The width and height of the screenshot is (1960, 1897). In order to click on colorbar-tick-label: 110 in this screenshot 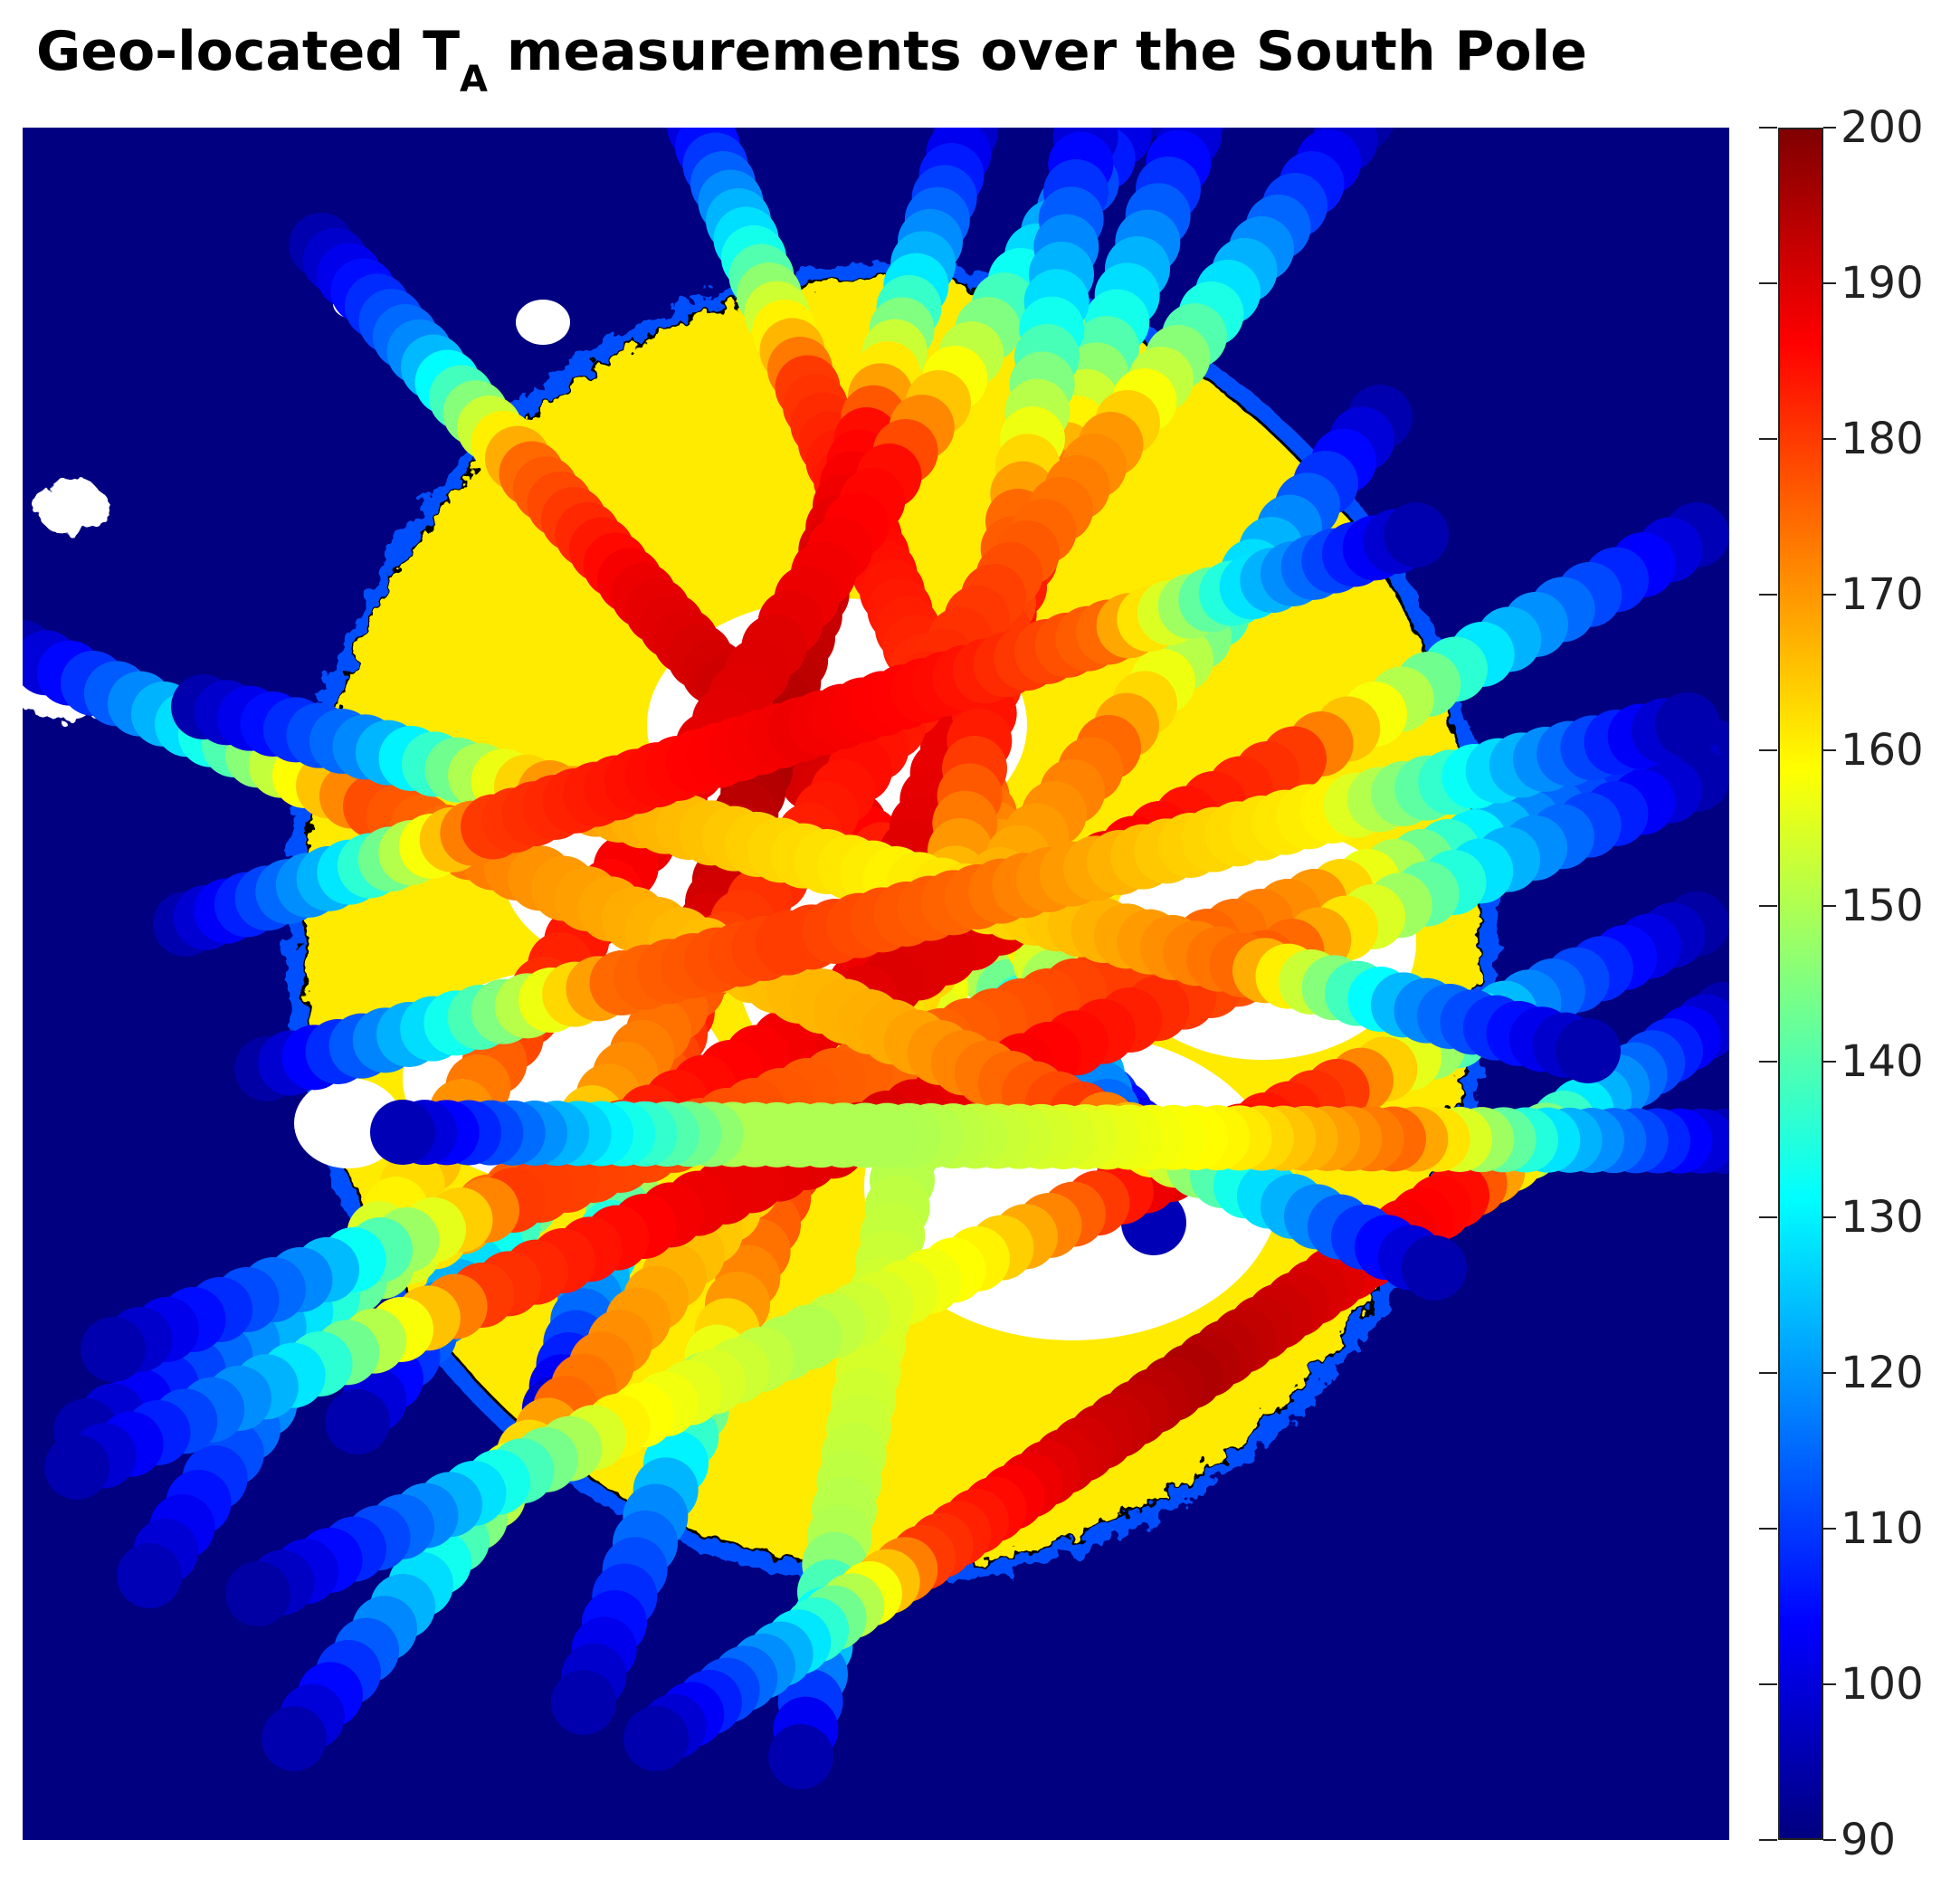, I will do `click(1883, 1528)`.